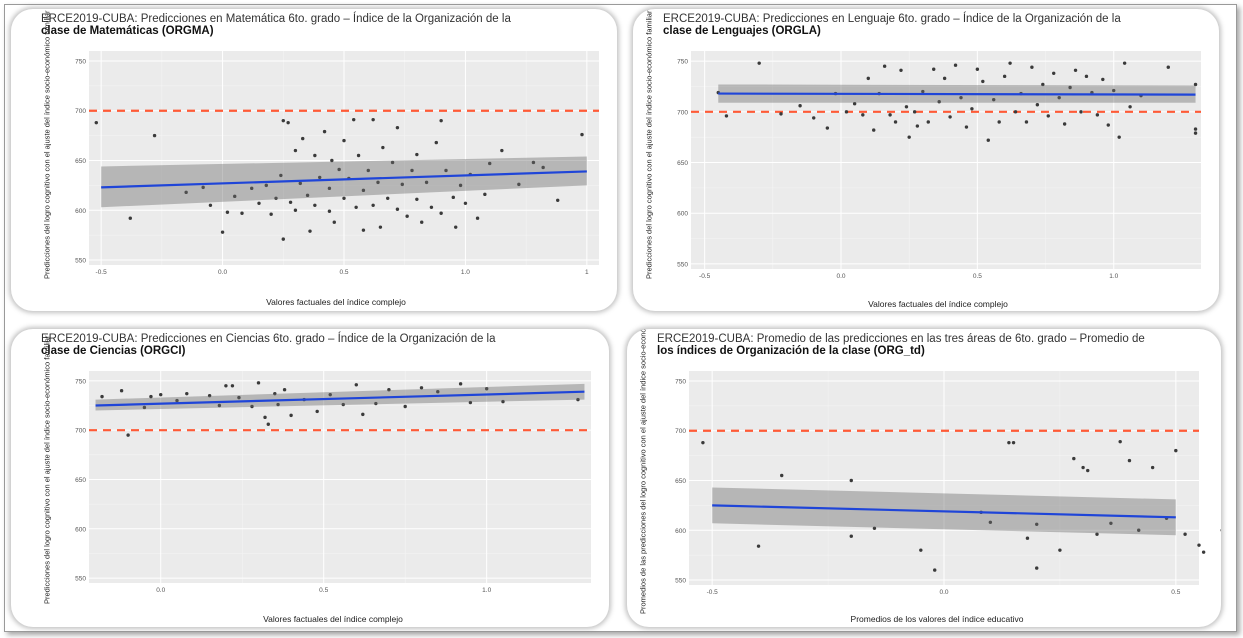 Image resolution: width=1243 pixels, height=638 pixels. What do you see at coordinates (713, 592) in the screenshot?
I see `x-tick-label: -0.5` at bounding box center [713, 592].